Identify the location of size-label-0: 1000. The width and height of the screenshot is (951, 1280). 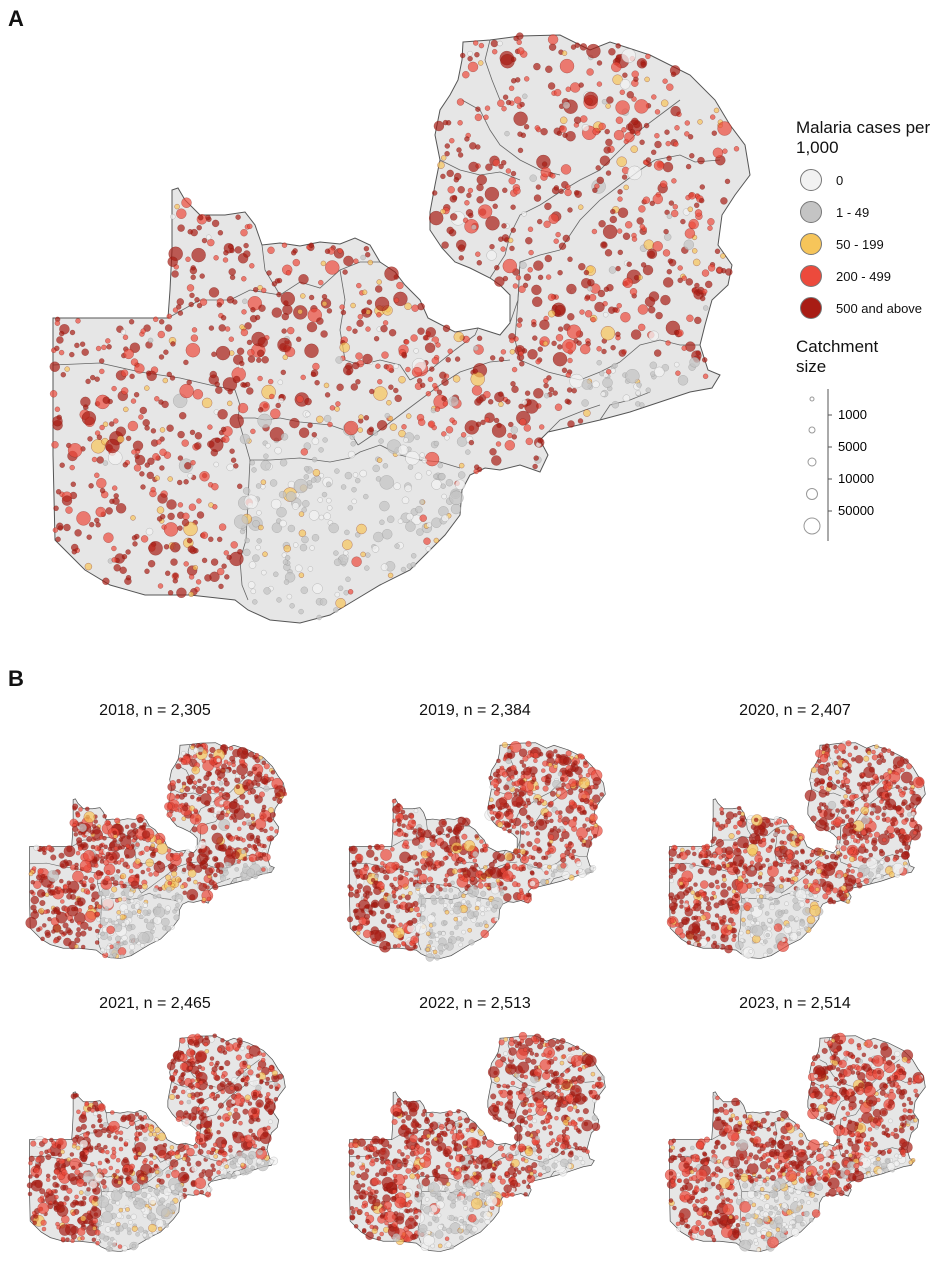
(852, 414).